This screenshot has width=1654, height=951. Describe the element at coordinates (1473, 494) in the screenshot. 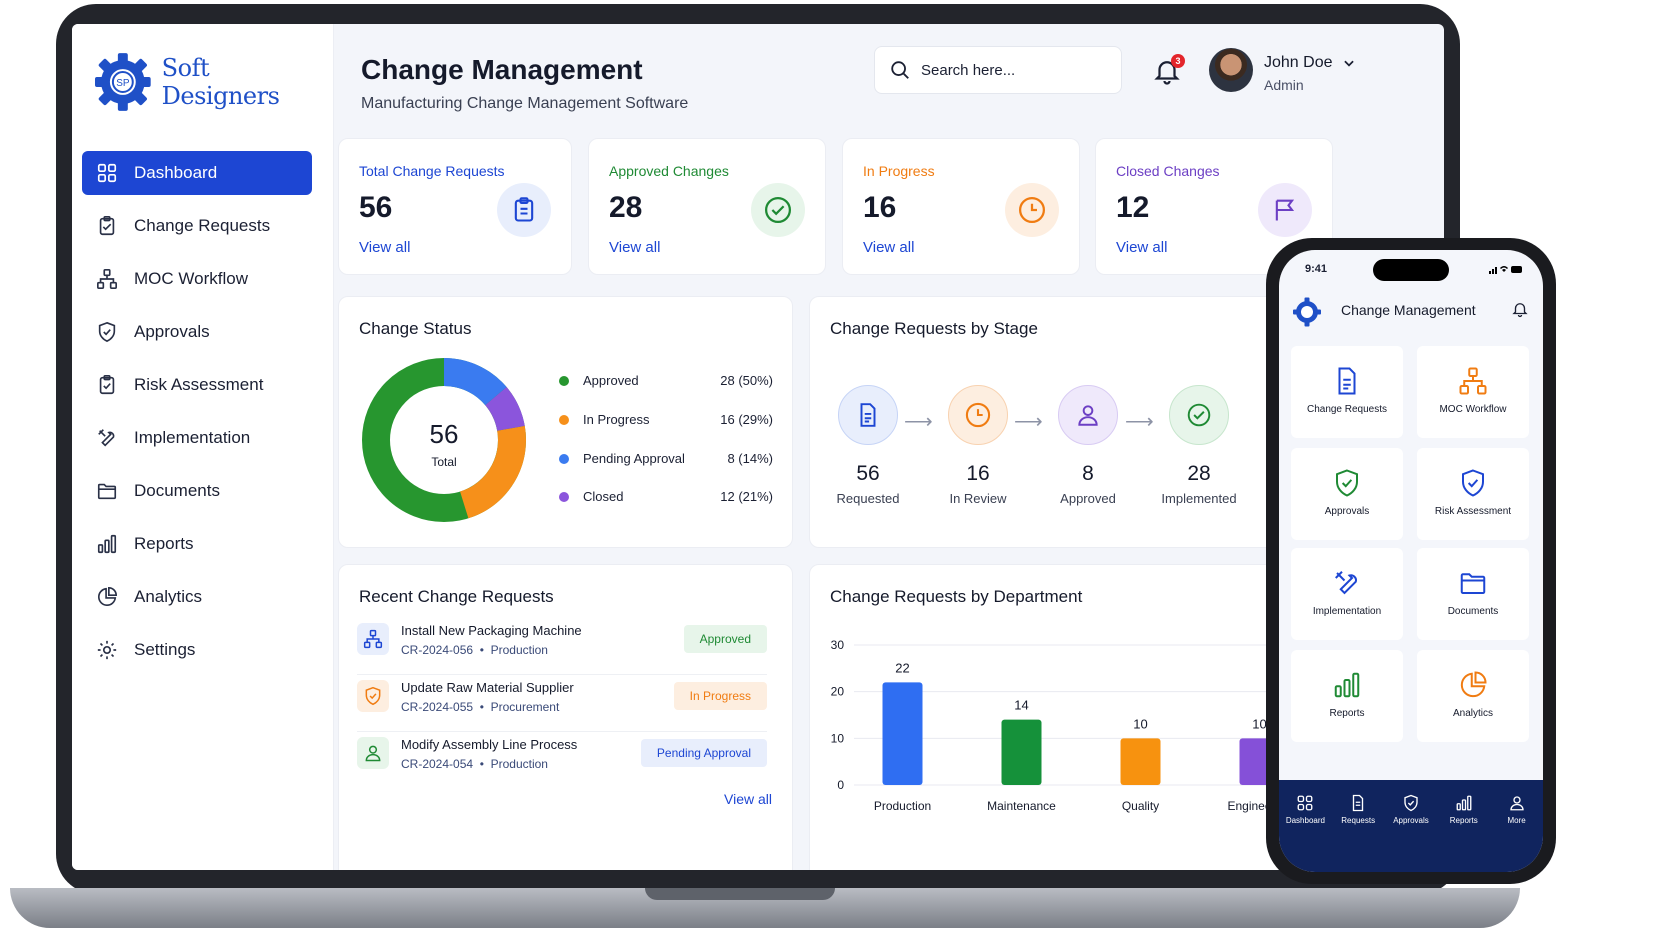

I see `tile-risk-assessment: Risk Assessment` at that location.